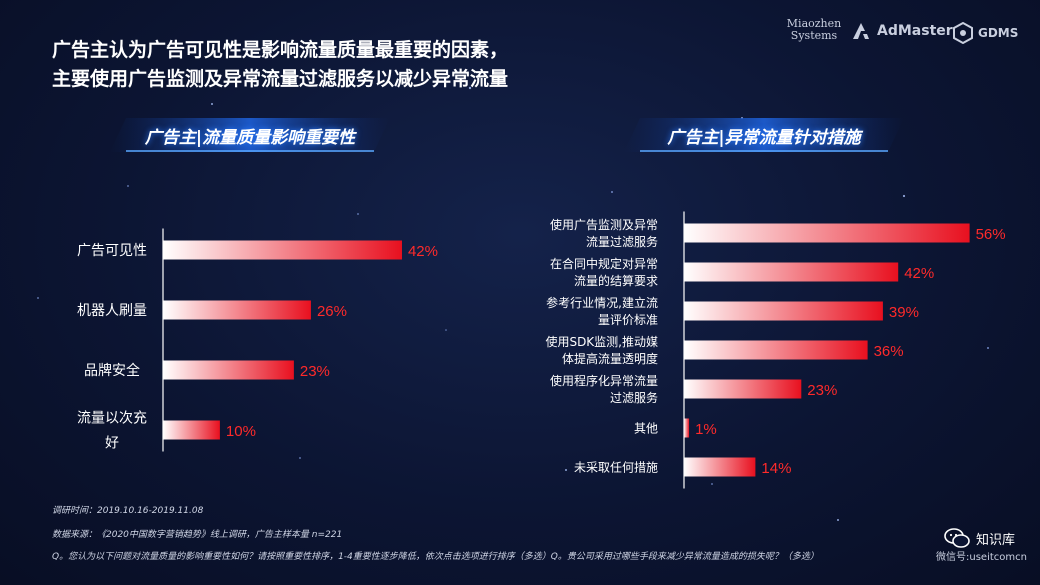 This screenshot has width=1040, height=585. I want to click on data-label: 26%, so click(332, 311).